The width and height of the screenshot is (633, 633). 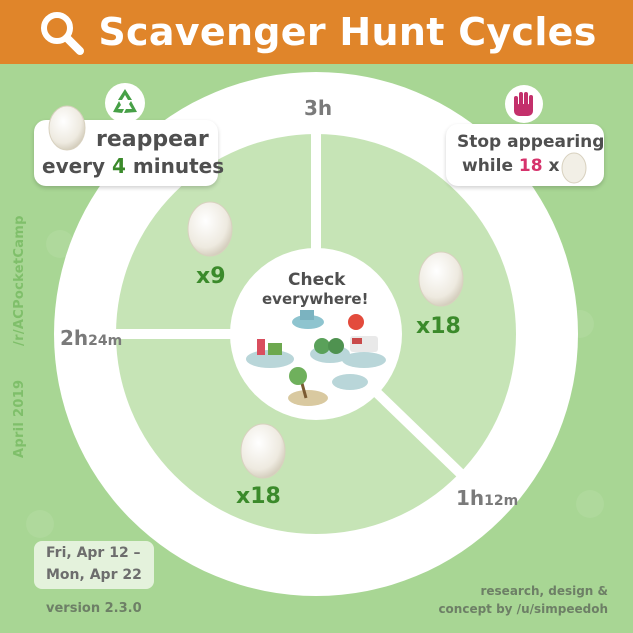 I want to click on segment-count-x18-bottom: x18, so click(x=258, y=496).